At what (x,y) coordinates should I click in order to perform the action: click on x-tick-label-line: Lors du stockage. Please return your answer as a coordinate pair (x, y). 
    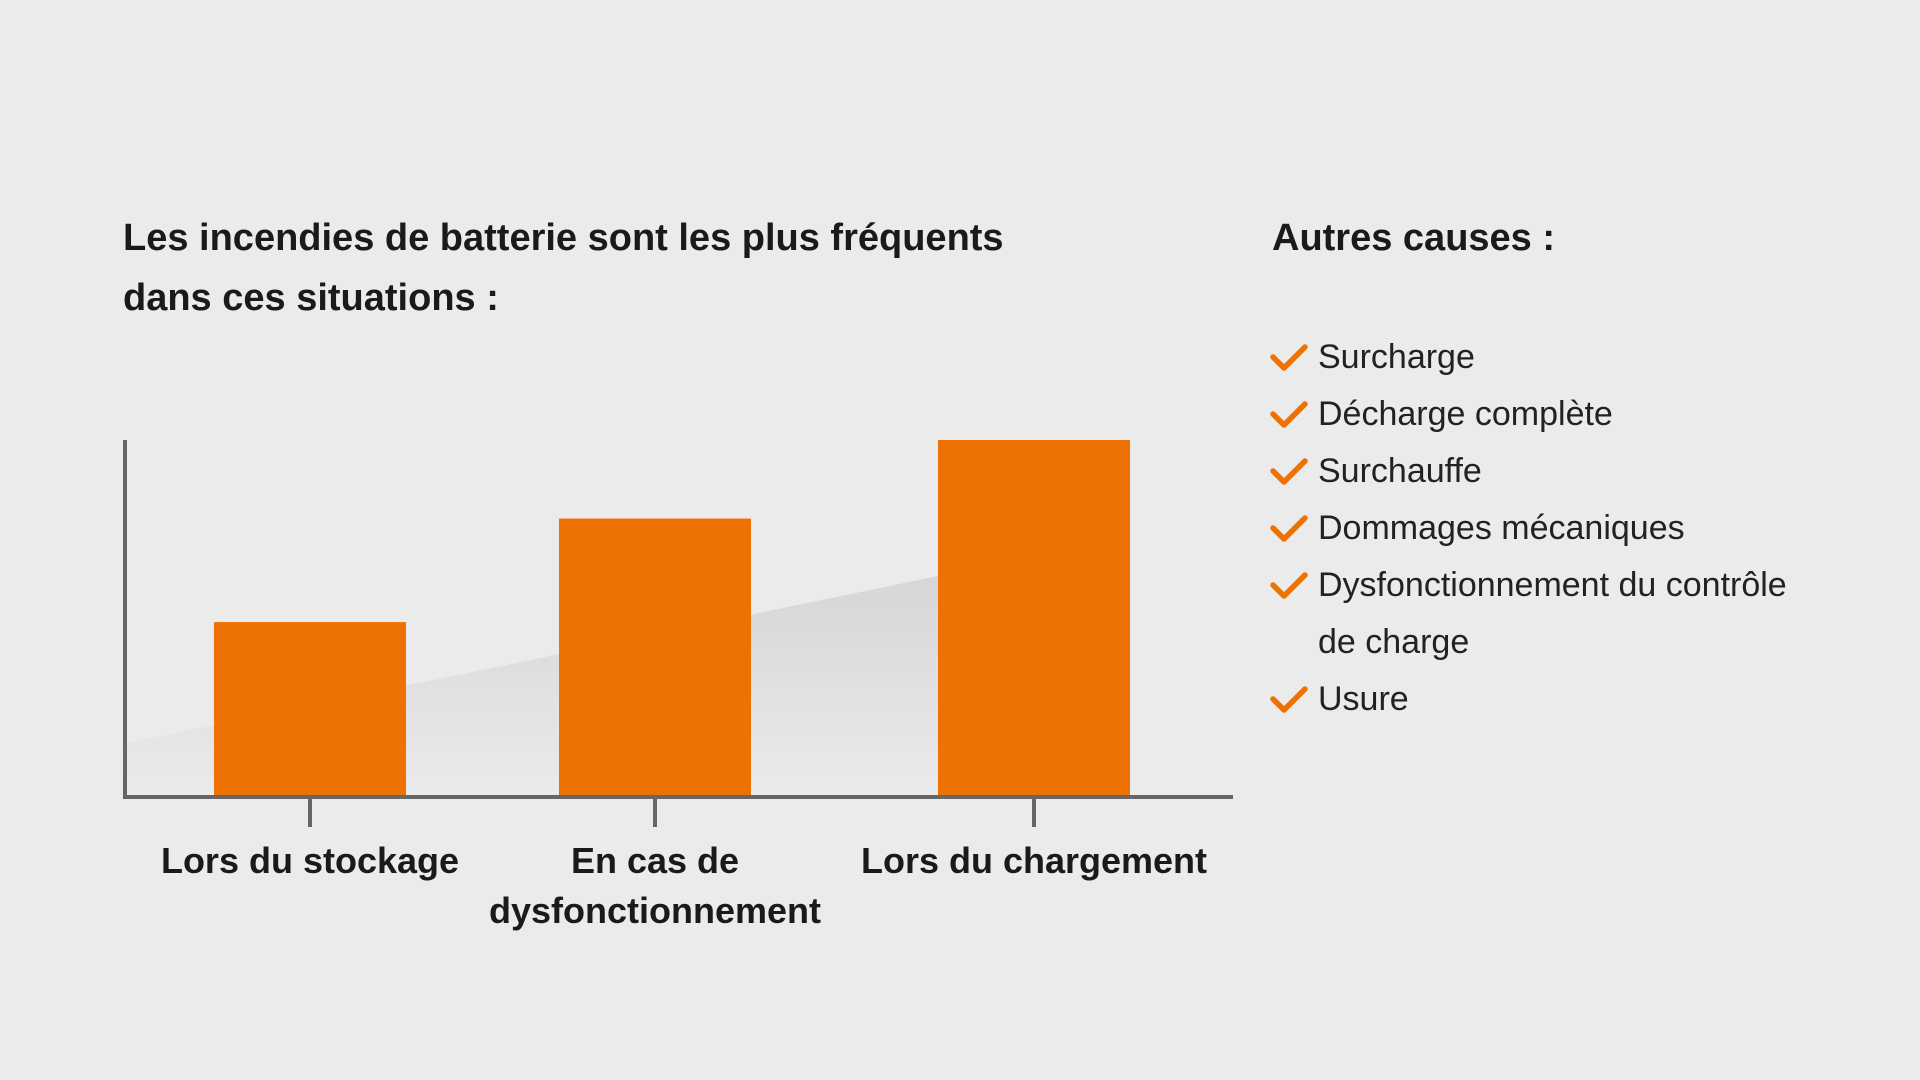
    Looking at the image, I should click on (310, 860).